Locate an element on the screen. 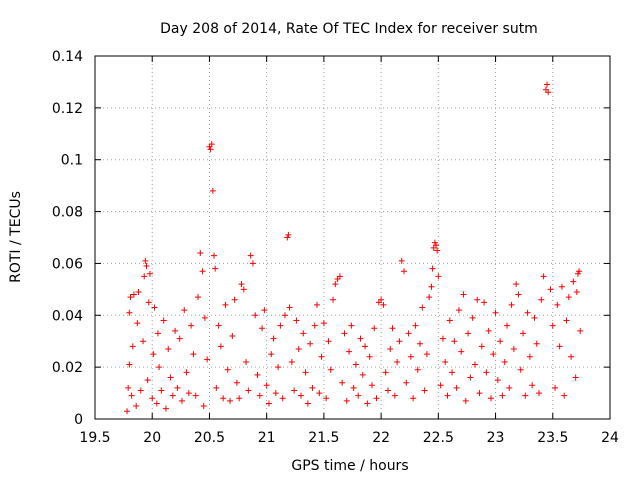 Image resolution: width=640 pixels, height=480 pixels. x-tick-label: 23.5 is located at coordinates (552, 438).